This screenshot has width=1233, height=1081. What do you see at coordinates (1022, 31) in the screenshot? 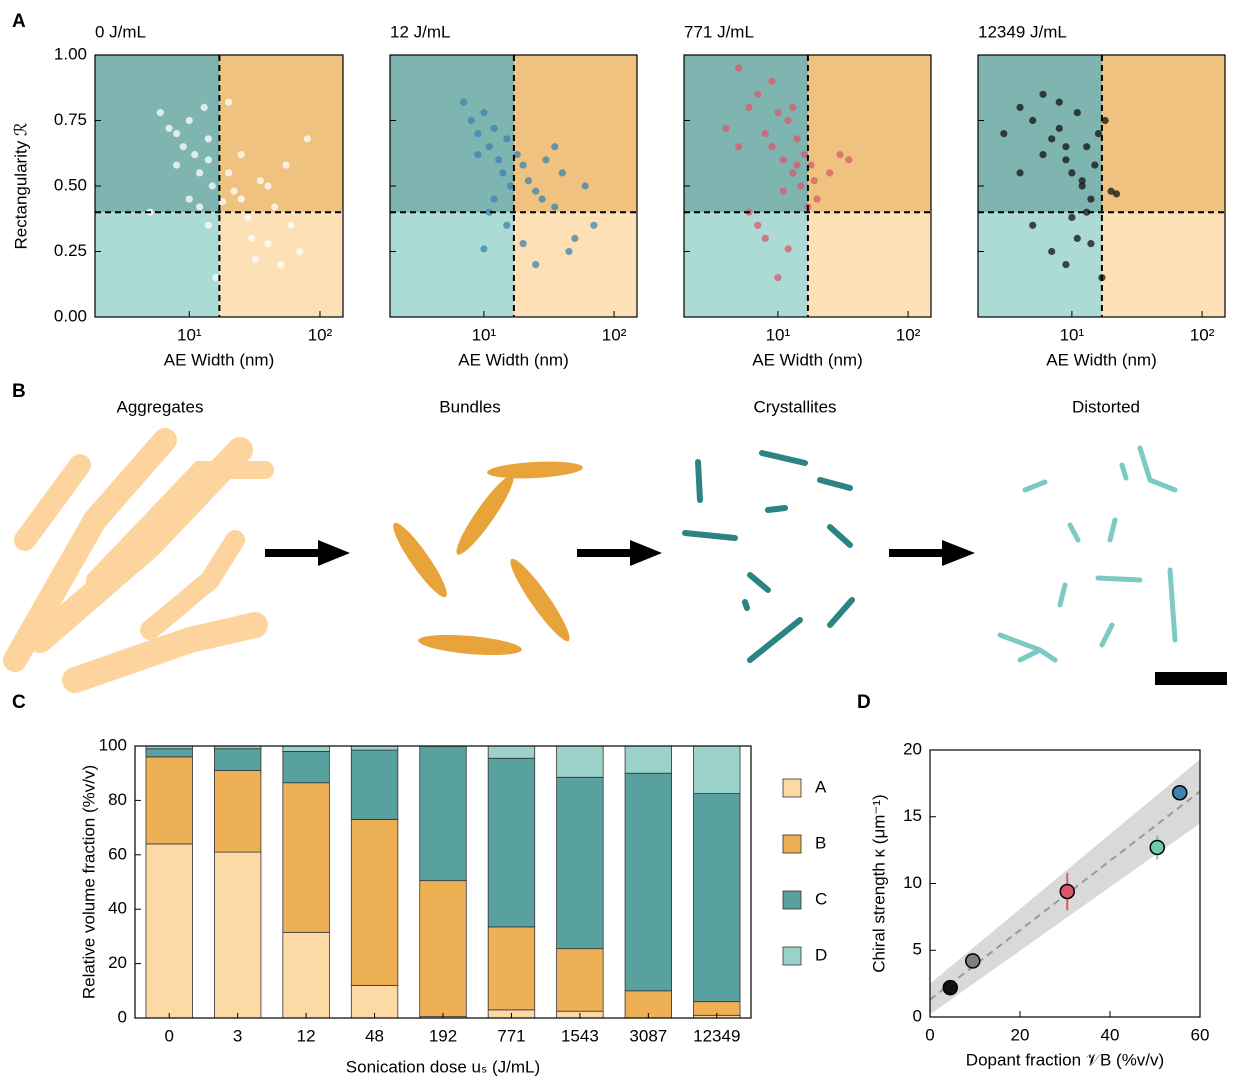
I see `chart-title: 12349 J/mL` at bounding box center [1022, 31].